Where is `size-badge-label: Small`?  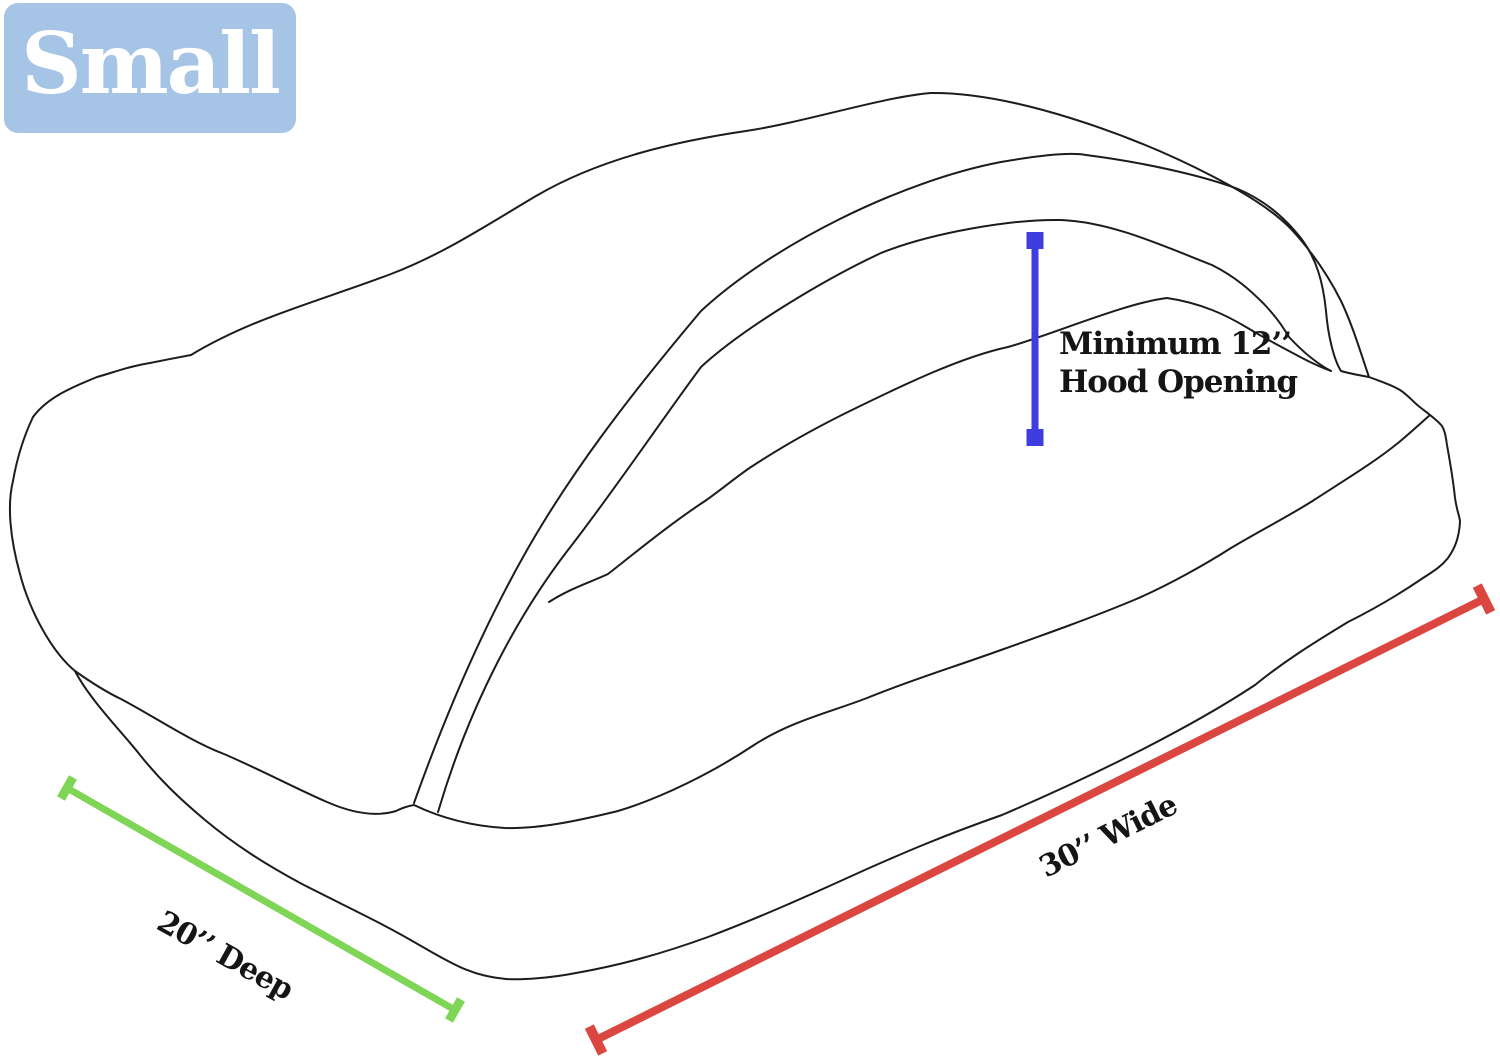 size-badge-label: Small is located at coordinates (151, 63).